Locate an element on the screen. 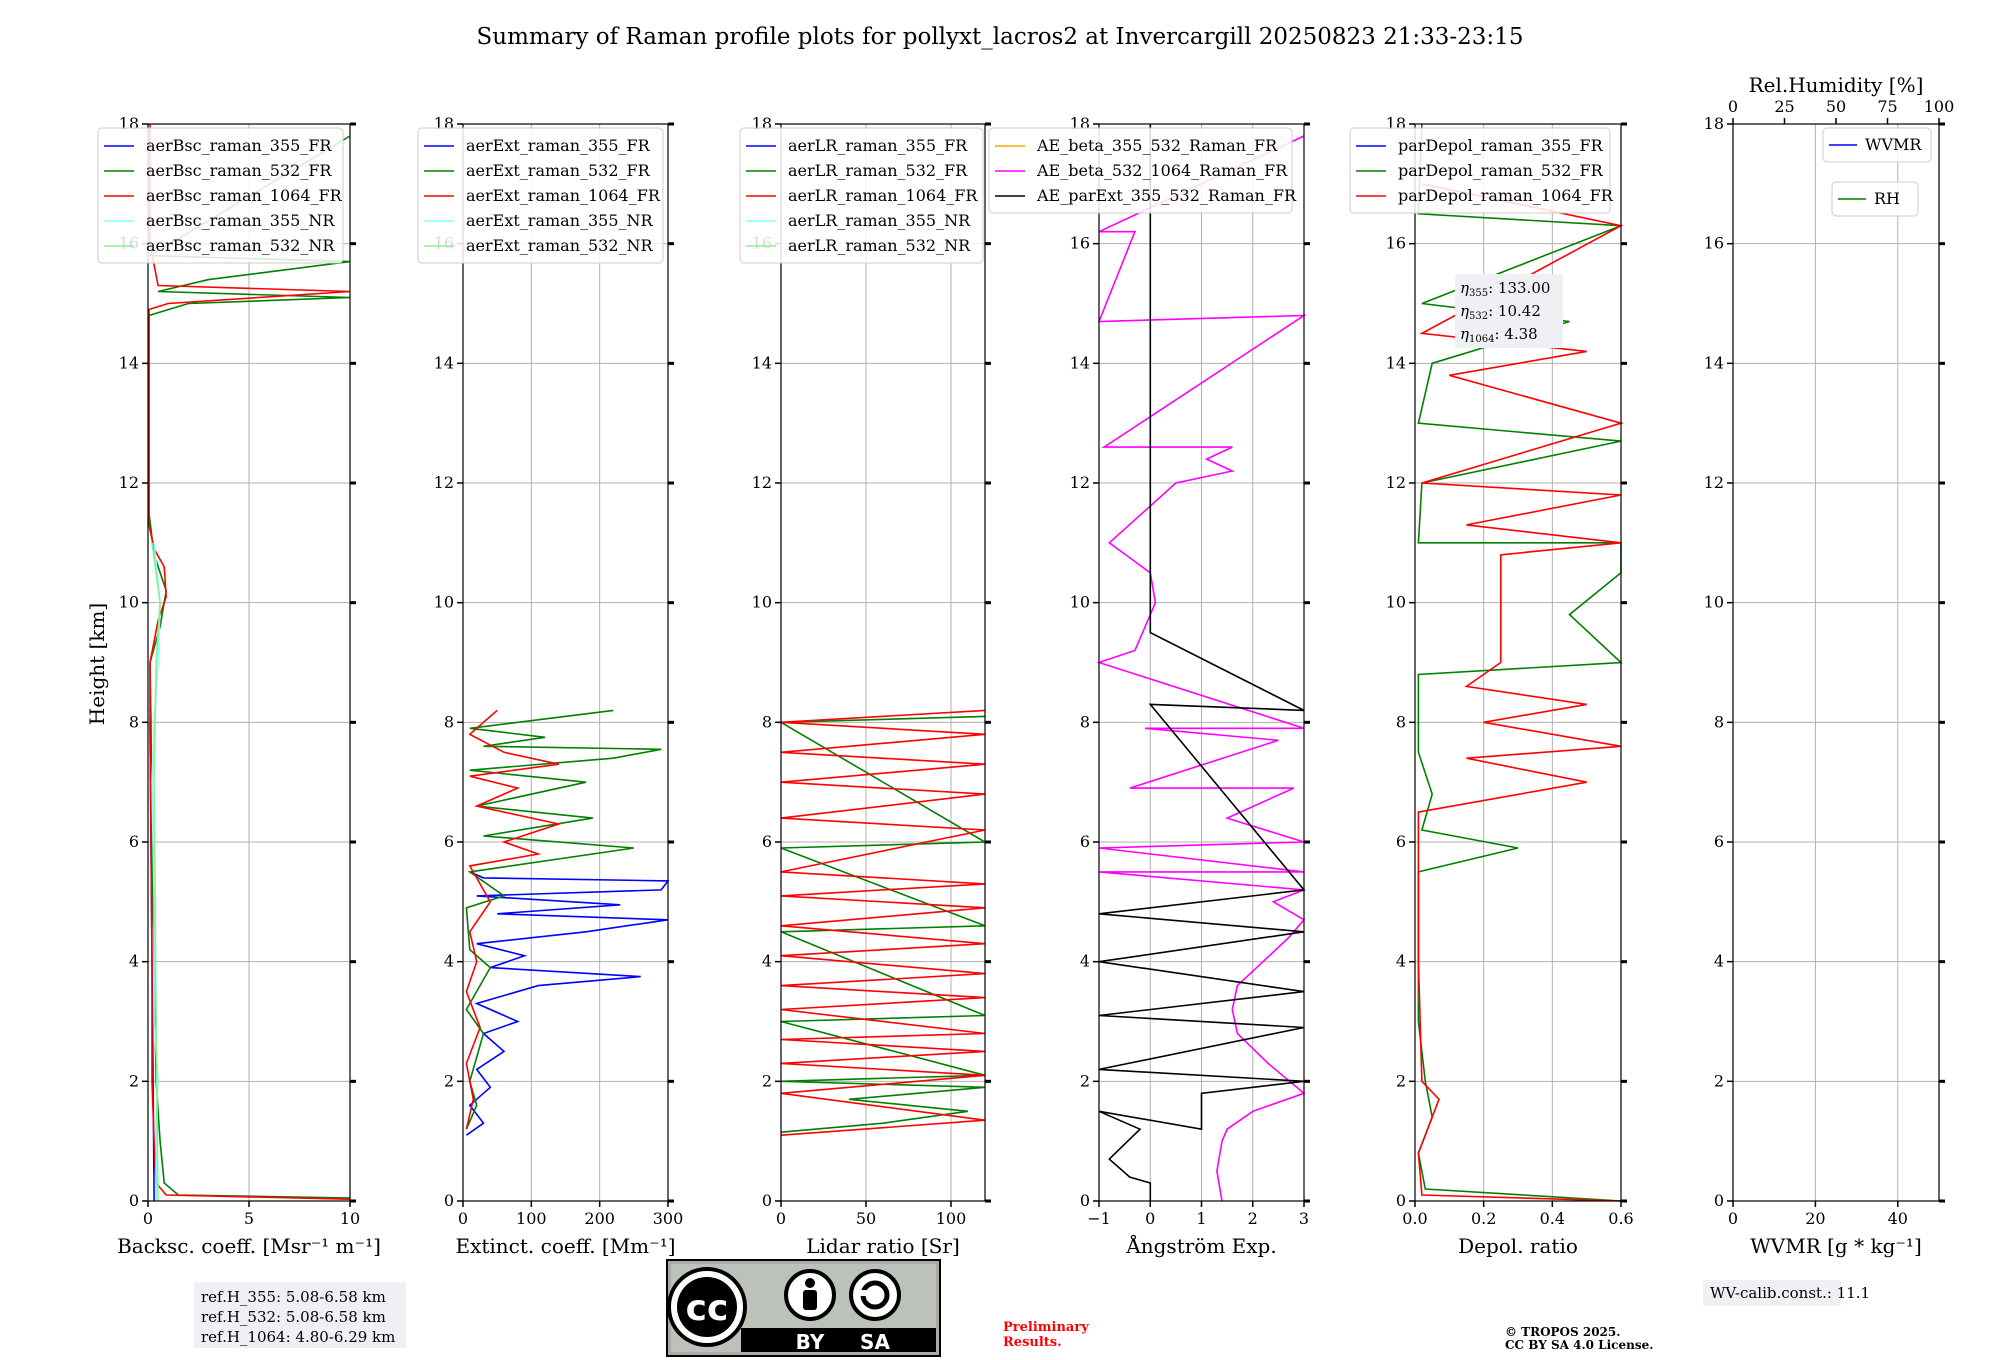  ext-ytick-label: 2 is located at coordinates (449, 1080).